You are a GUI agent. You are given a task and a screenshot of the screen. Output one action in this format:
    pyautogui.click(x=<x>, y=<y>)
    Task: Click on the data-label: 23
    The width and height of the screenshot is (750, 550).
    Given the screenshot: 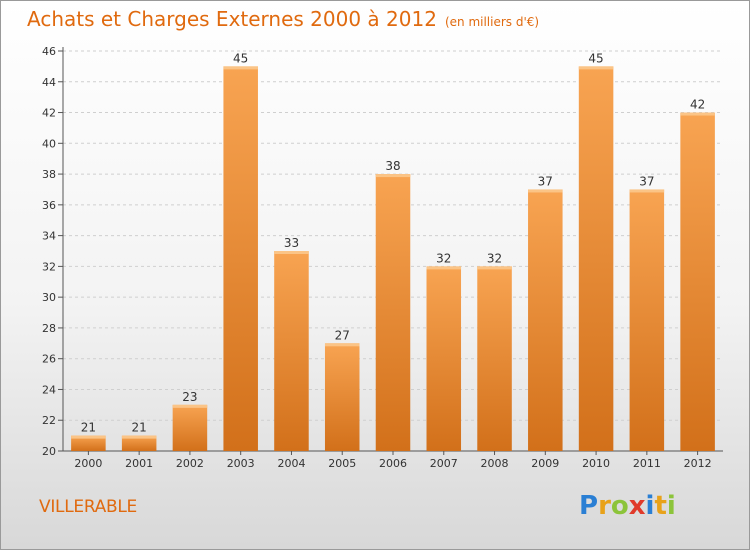 What is the action you would take?
    pyautogui.click(x=189, y=397)
    